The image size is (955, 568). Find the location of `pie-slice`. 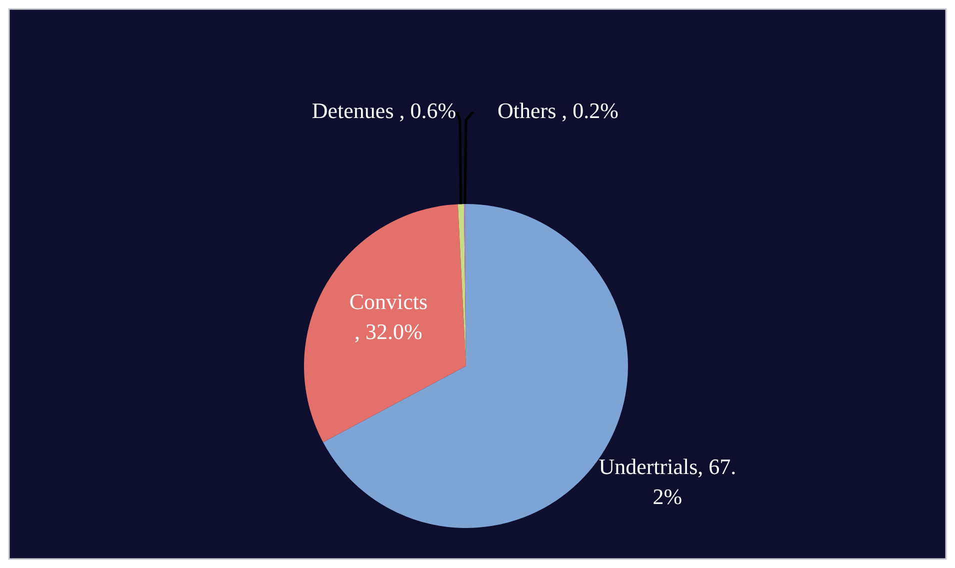

pie-slice is located at coordinates (385, 323).